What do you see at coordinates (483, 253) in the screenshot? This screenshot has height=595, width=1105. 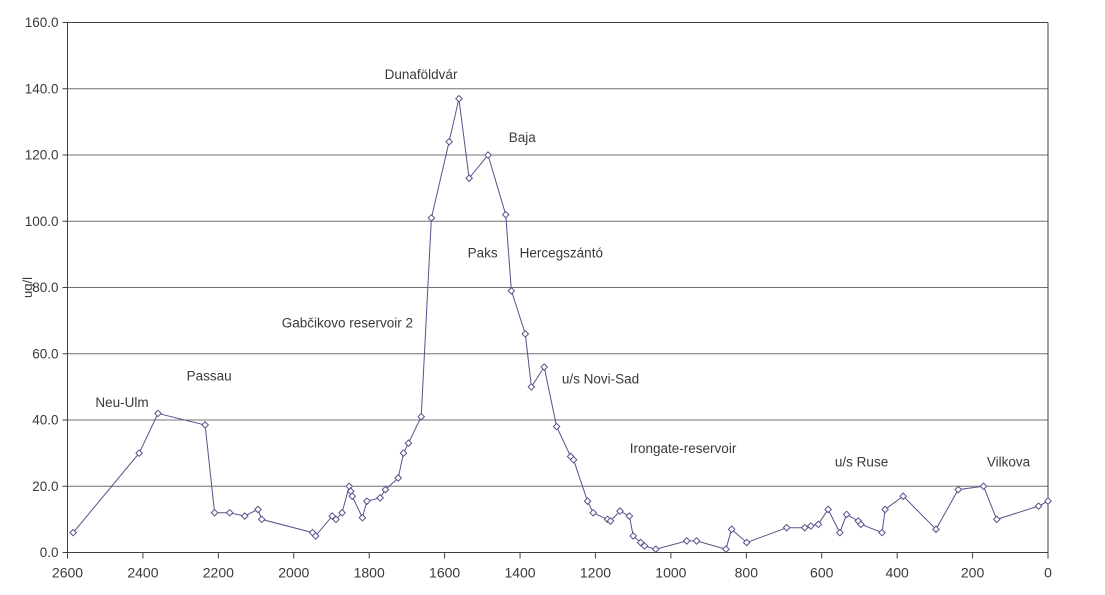 I see `annotation-label: Paks` at bounding box center [483, 253].